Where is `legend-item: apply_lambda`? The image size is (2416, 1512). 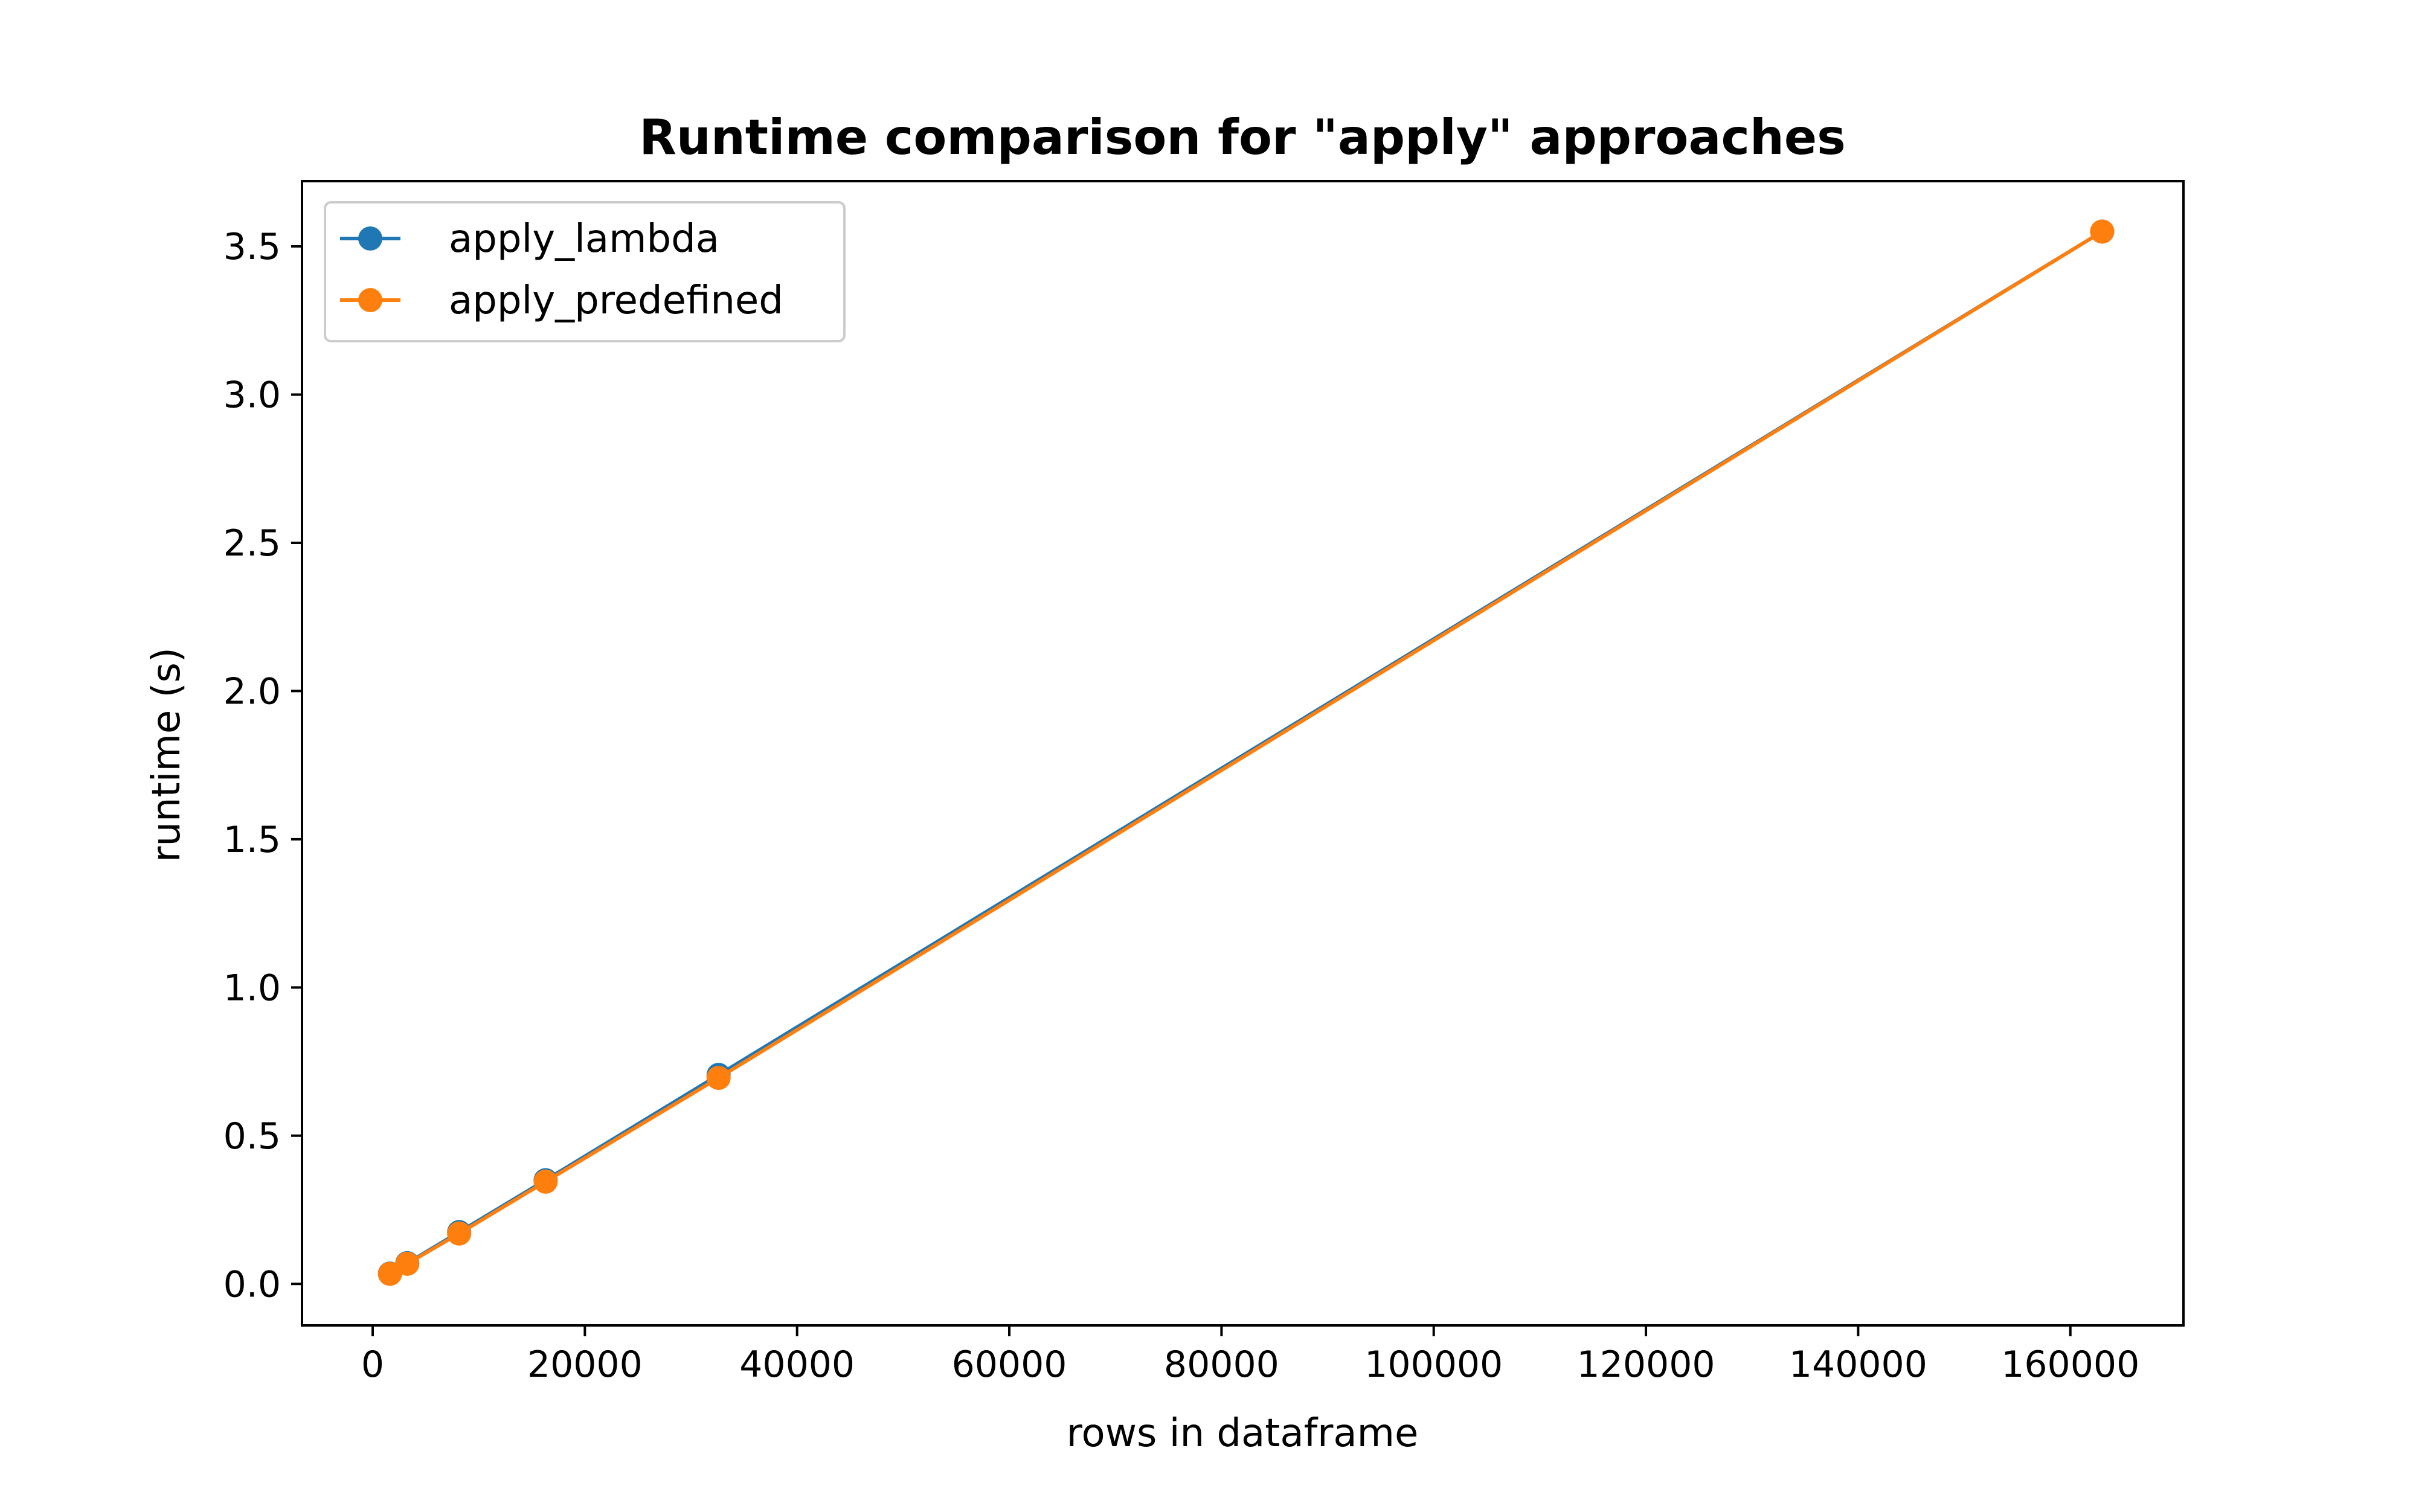
legend-item: apply_lambda is located at coordinates (529, 239).